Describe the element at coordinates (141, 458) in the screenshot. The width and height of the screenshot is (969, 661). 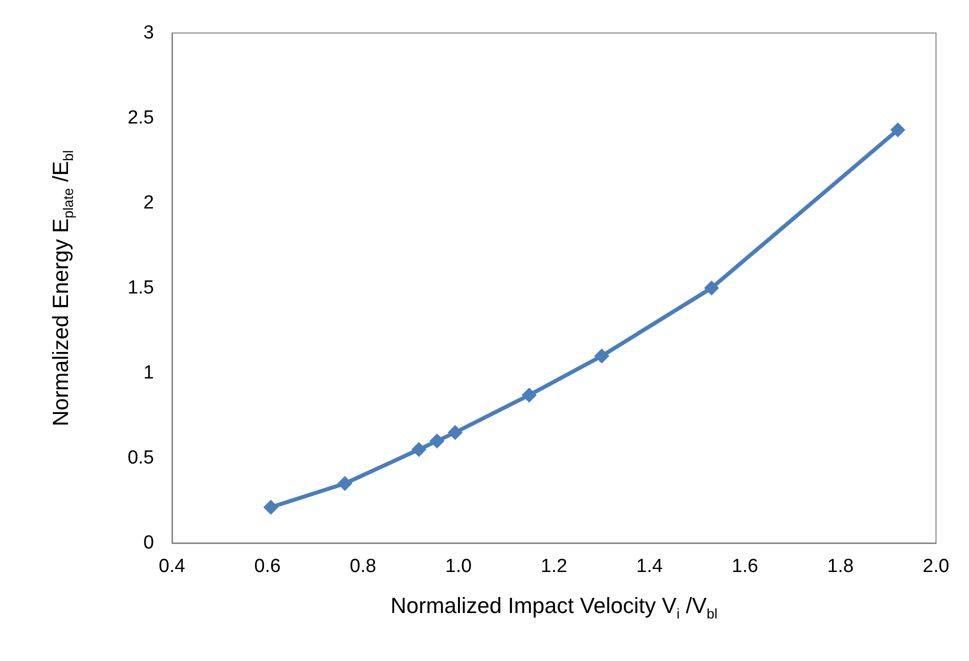
I see `y-tick-label: 0.5` at that location.